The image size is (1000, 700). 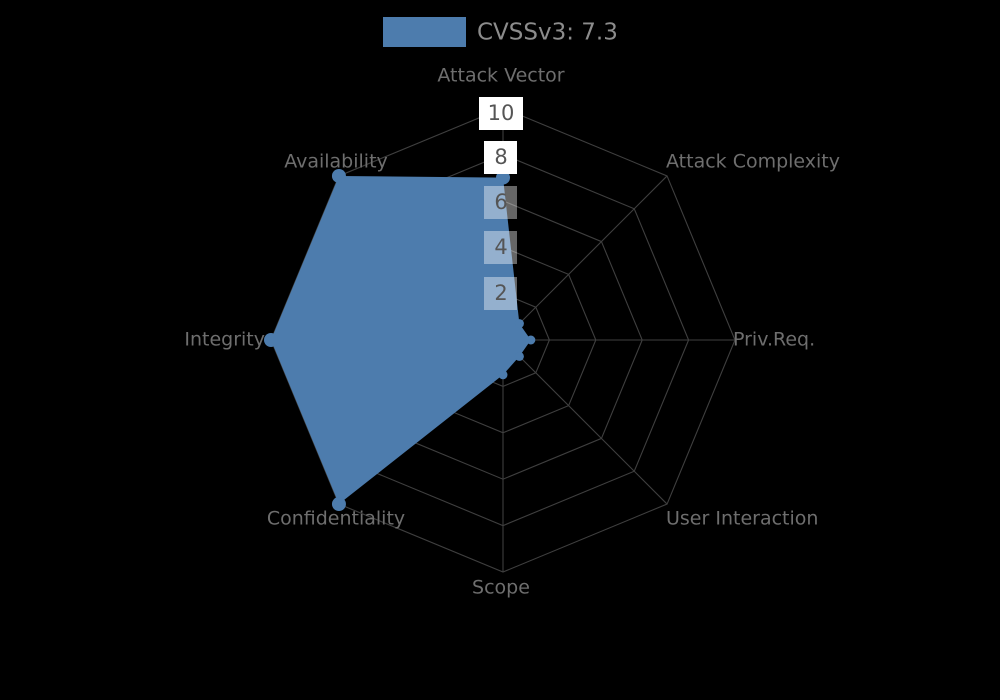 I want to click on axis-label-attack-vector: Attack Vector, so click(x=500, y=76).